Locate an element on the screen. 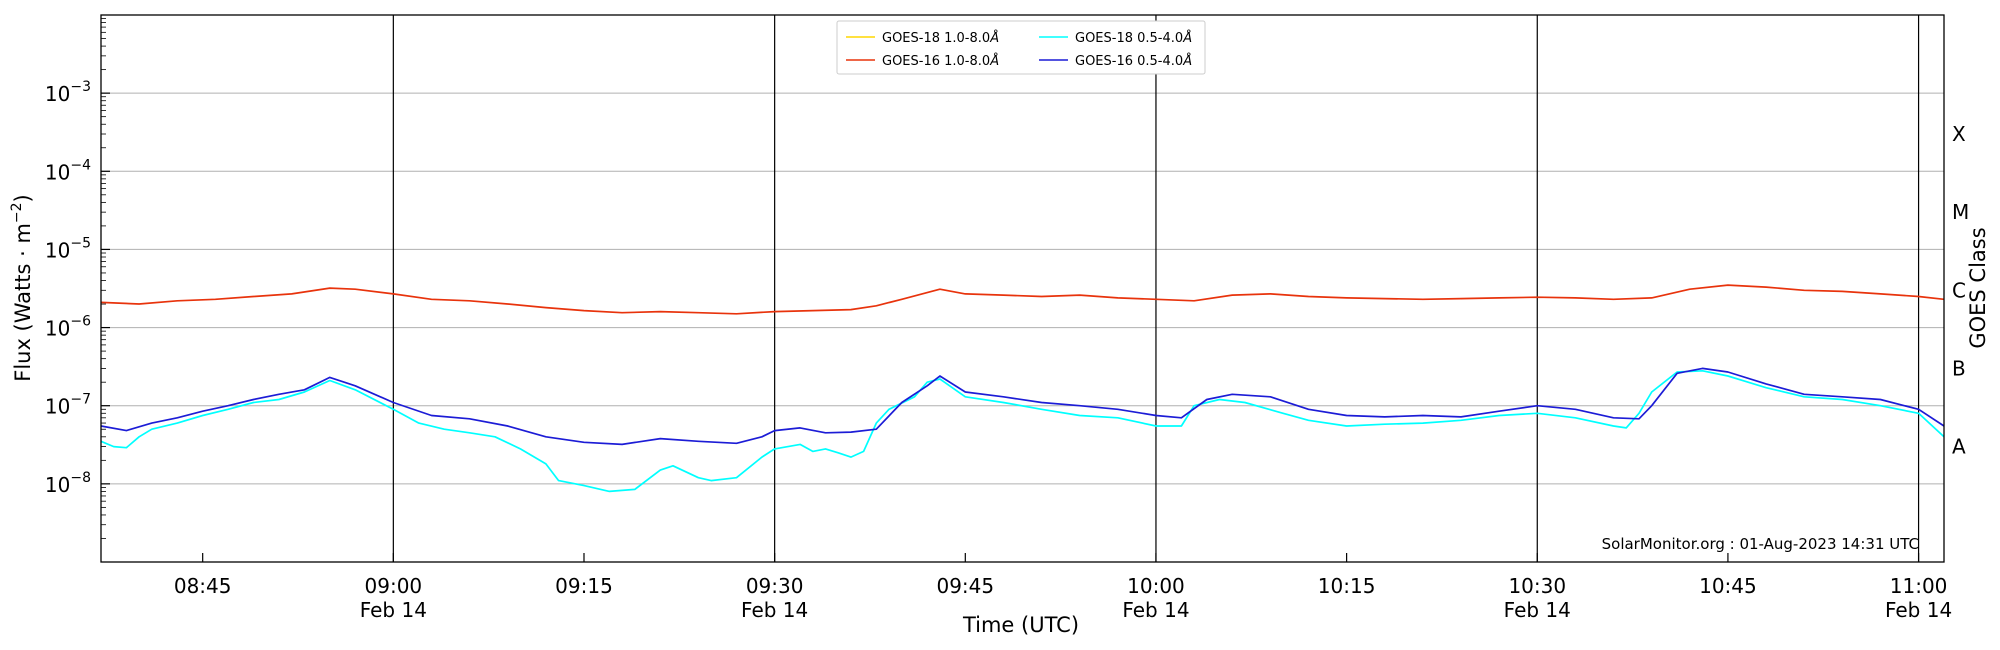 The width and height of the screenshot is (2000, 650). y-tick-label: 10⁻⁶ is located at coordinates (68, 327).